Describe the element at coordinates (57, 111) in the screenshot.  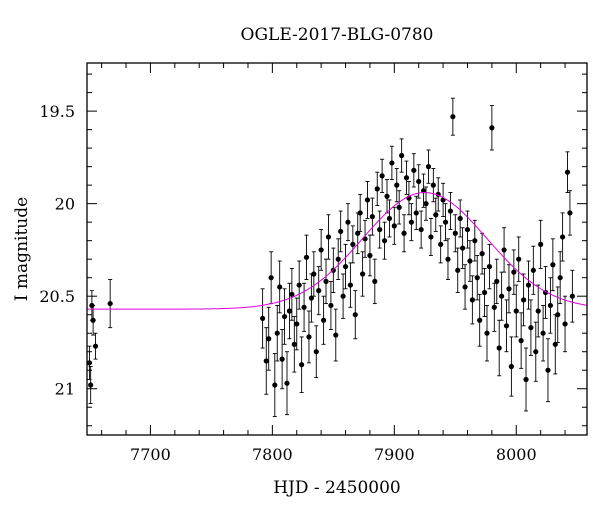
I see `y-tick-label: 19.5` at that location.